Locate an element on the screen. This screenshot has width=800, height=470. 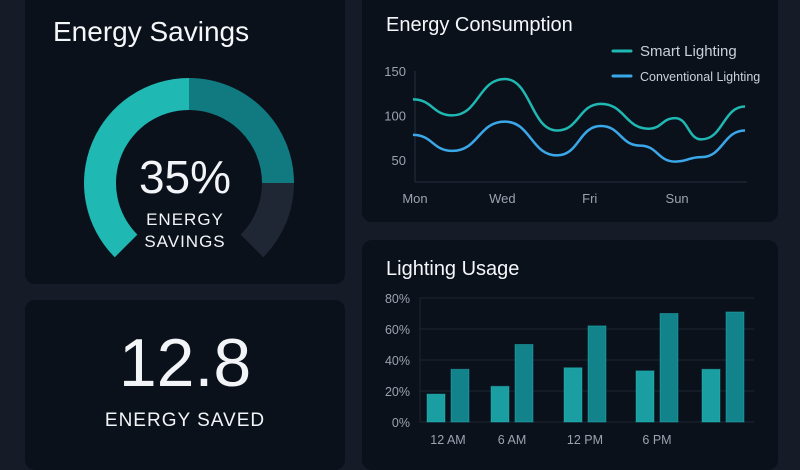
energy-consumption-title: Energy Consumption is located at coordinates (479, 25).